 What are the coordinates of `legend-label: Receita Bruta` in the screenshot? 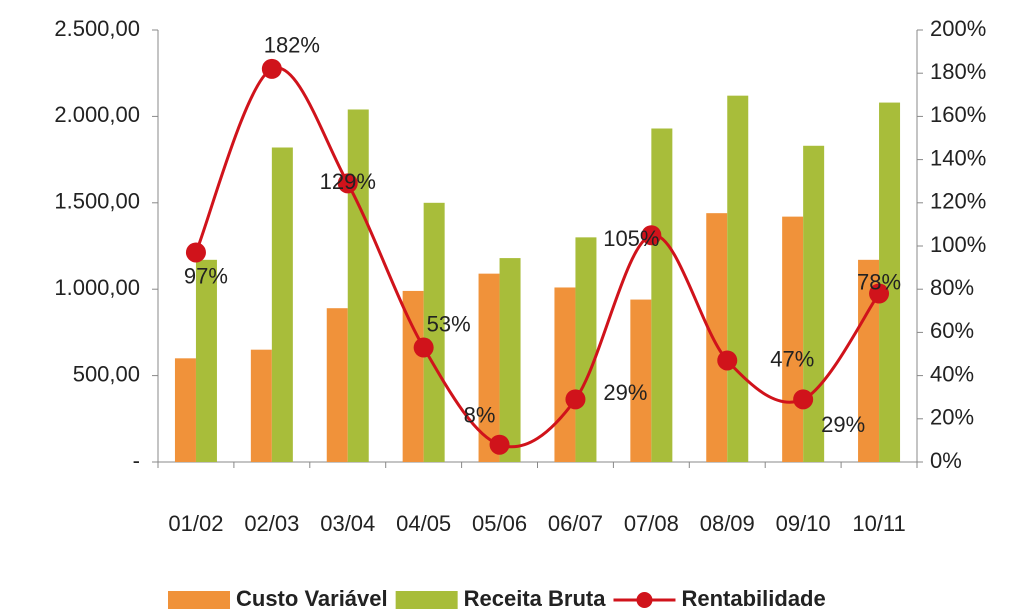 It's located at (535, 598).